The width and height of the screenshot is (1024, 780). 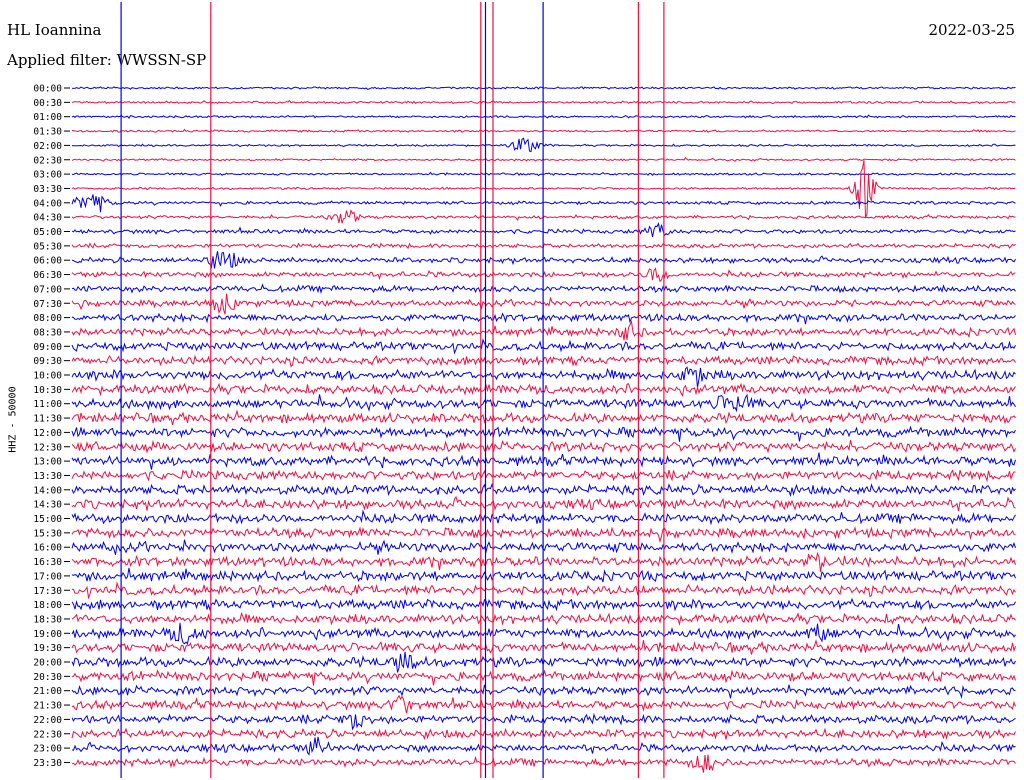 What do you see at coordinates (47, 605) in the screenshot?
I see `row-tick-label: 18:00` at bounding box center [47, 605].